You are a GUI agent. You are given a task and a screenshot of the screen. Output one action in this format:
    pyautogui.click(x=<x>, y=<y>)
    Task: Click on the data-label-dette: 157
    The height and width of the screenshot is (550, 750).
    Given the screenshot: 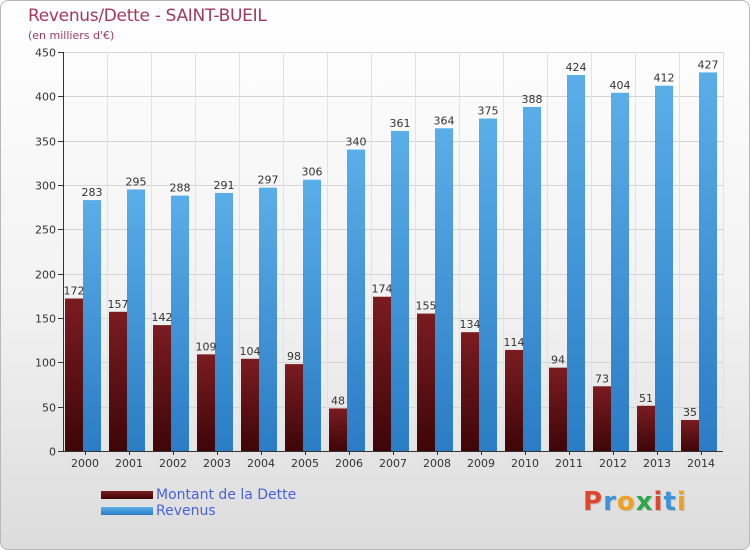 What is the action you would take?
    pyautogui.click(x=118, y=304)
    